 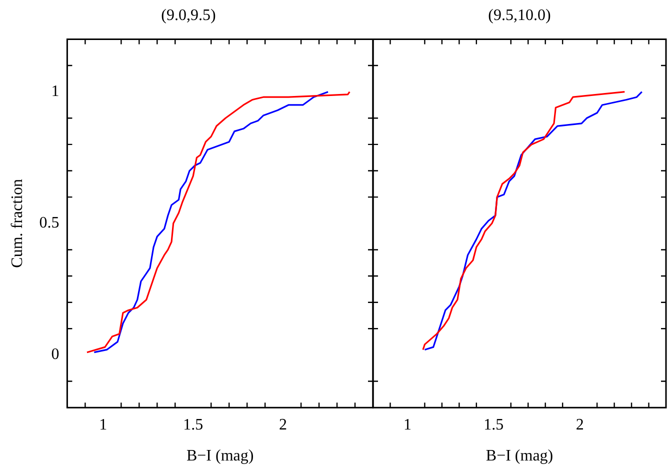 I want to click on y-tick-label: 1, so click(x=55, y=91).